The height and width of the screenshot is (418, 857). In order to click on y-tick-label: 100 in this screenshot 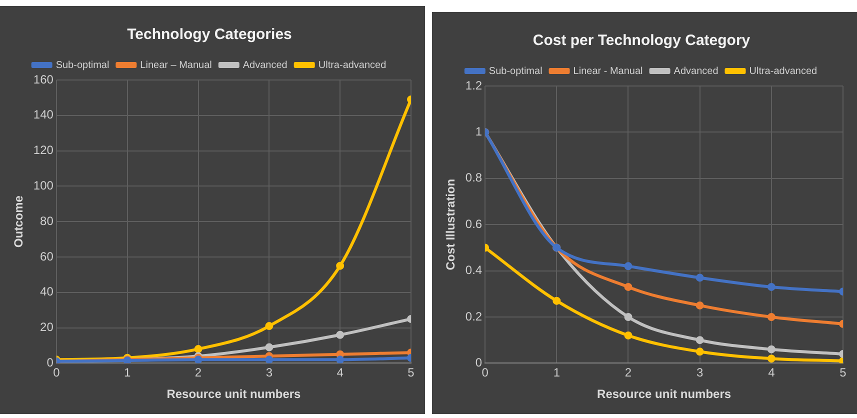, I will do `click(43, 185)`.